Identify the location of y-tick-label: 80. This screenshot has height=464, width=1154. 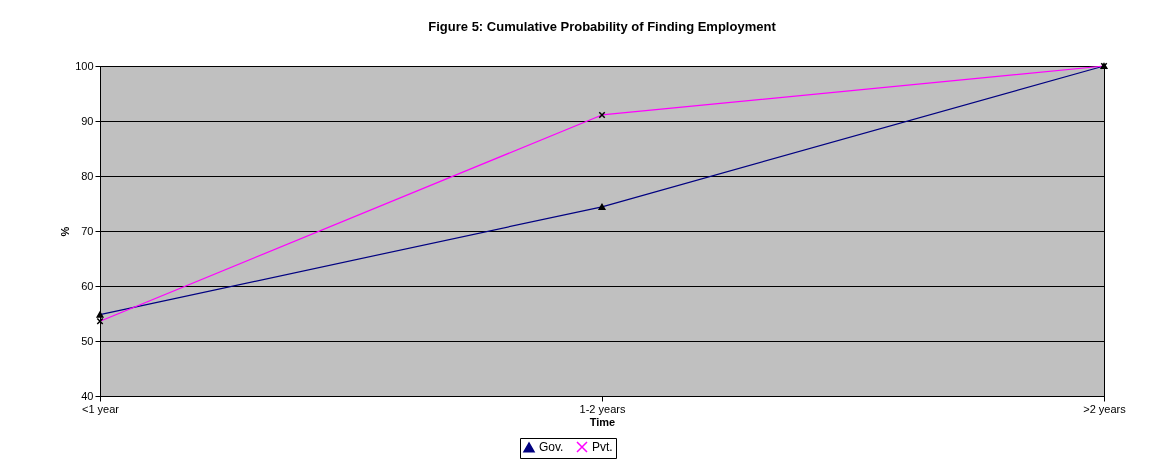
(87, 175).